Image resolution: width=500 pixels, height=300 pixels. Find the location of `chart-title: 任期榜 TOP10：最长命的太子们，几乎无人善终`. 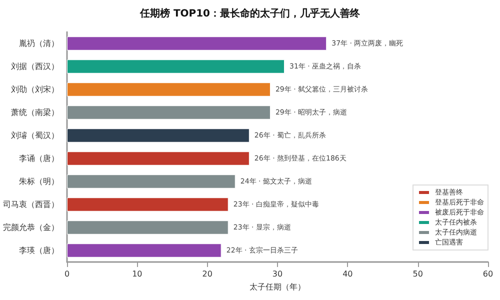

chart-title: 任期榜 TOP10：最长命的太子们，几乎无人善终 is located at coordinates (250, 14).